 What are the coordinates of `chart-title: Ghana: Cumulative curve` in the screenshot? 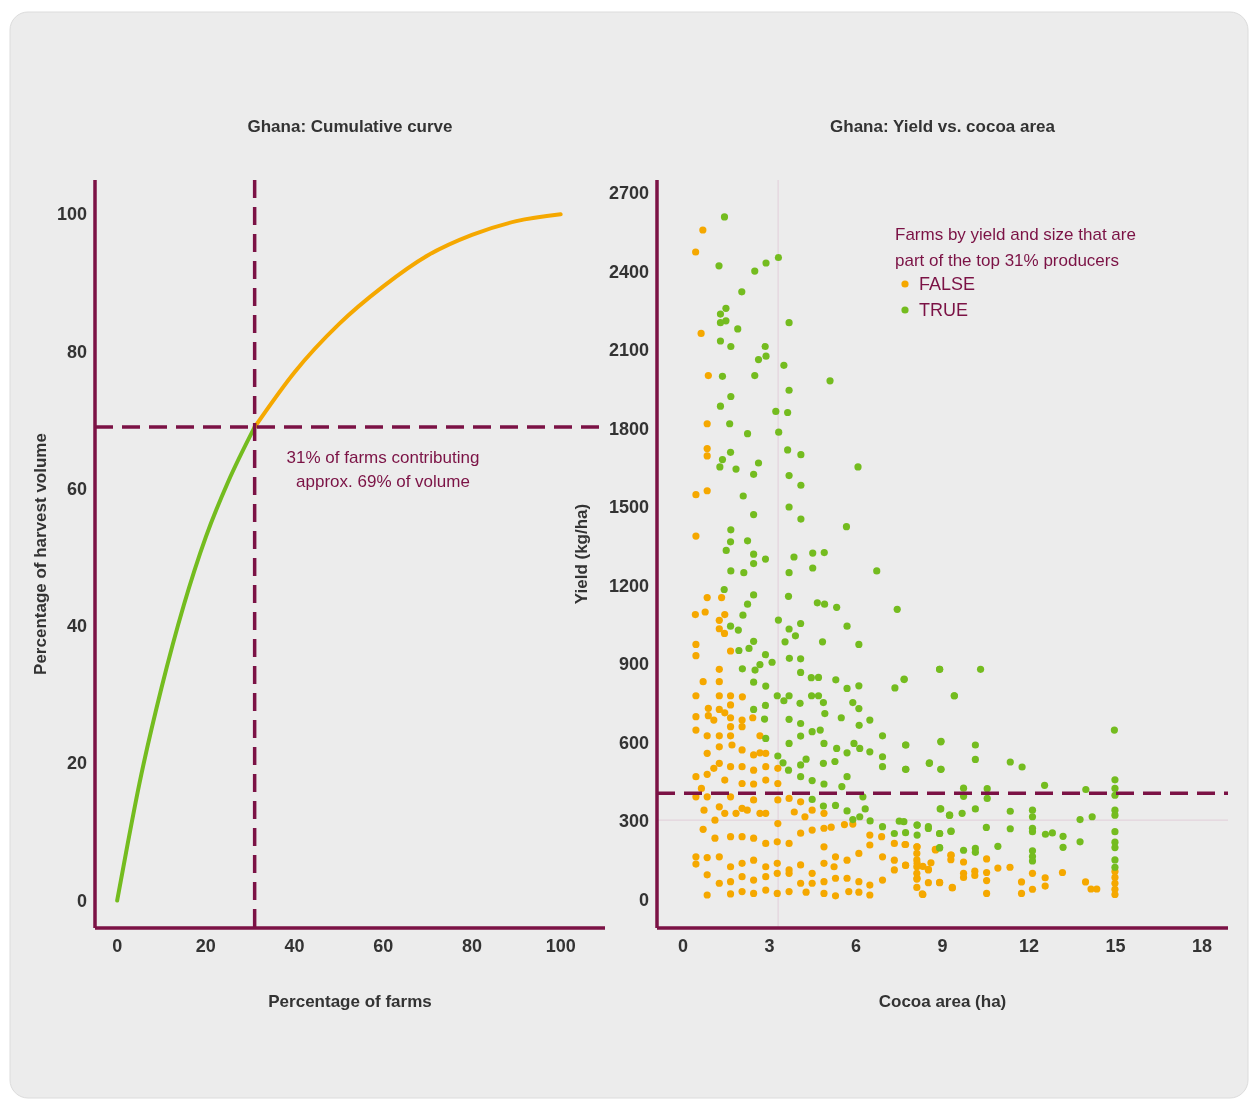 It's located at (350, 126).